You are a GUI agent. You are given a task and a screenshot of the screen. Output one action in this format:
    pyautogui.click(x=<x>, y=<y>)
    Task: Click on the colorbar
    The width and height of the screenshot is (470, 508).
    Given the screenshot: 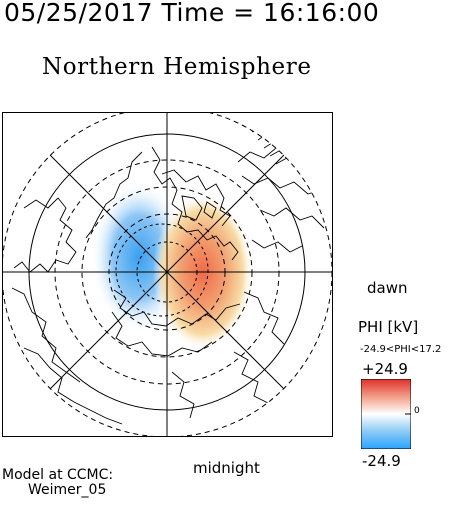 What is the action you would take?
    pyautogui.click(x=386, y=414)
    